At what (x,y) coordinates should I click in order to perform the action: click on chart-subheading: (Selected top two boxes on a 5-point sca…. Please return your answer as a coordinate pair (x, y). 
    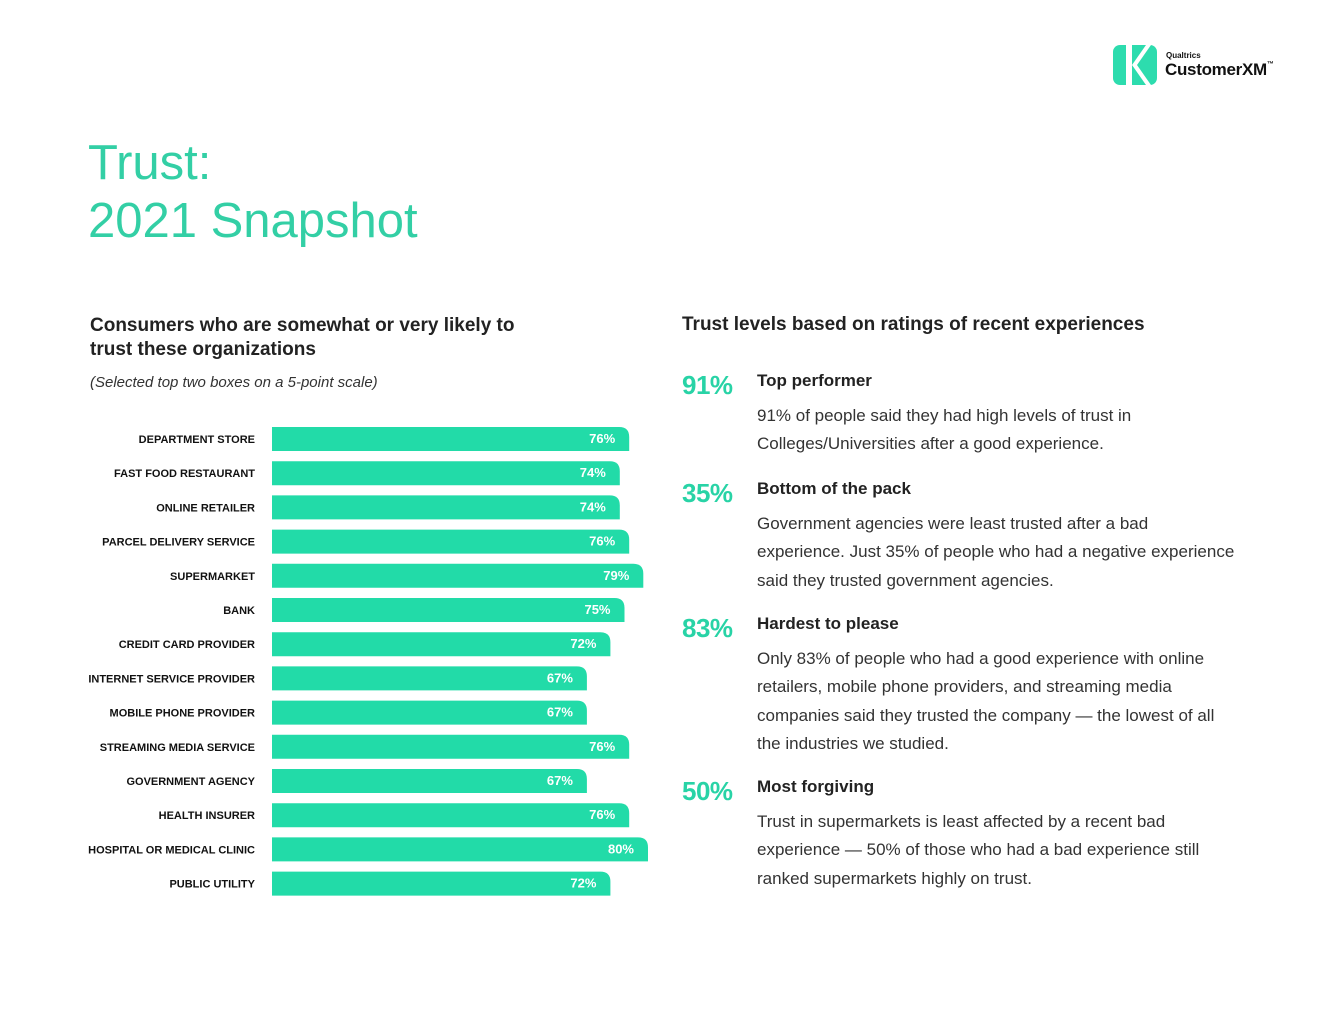
    Looking at the image, I should click on (234, 382).